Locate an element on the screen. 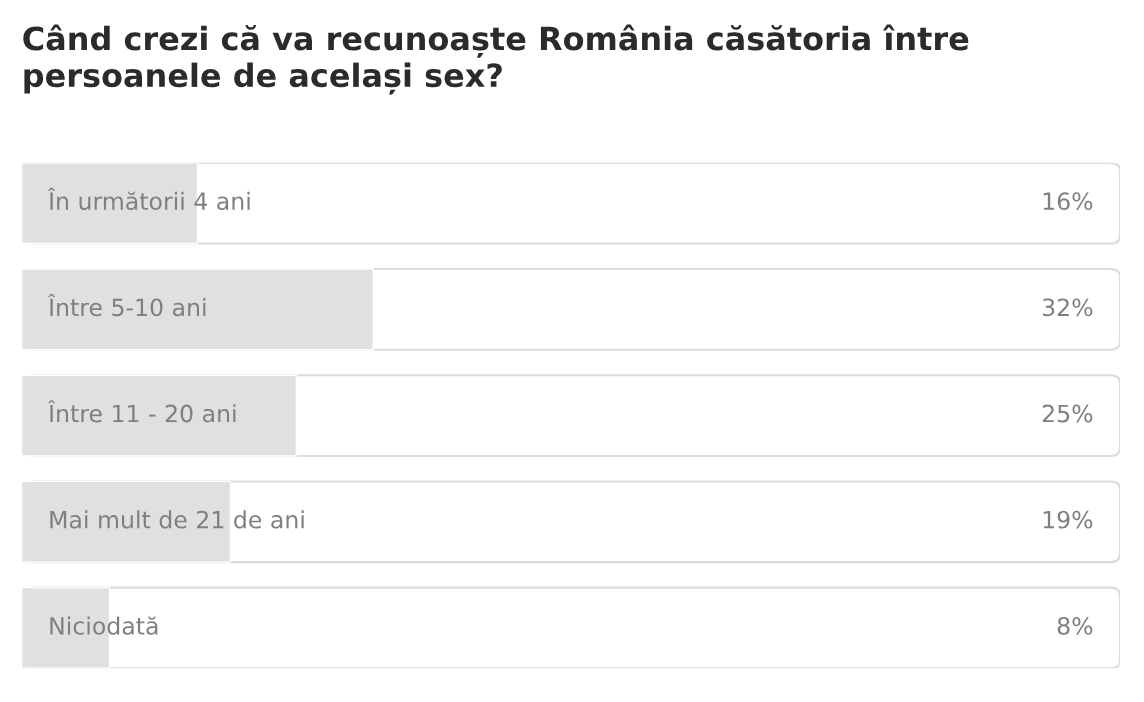 Image resolution: width=1144 pixels, height=702 pixels. y-tick-label: Între 11 - 20 ani is located at coordinates (142, 411).